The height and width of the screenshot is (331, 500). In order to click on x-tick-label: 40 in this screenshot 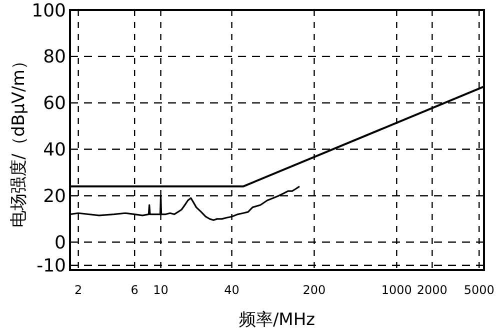, I will do `click(232, 290)`.